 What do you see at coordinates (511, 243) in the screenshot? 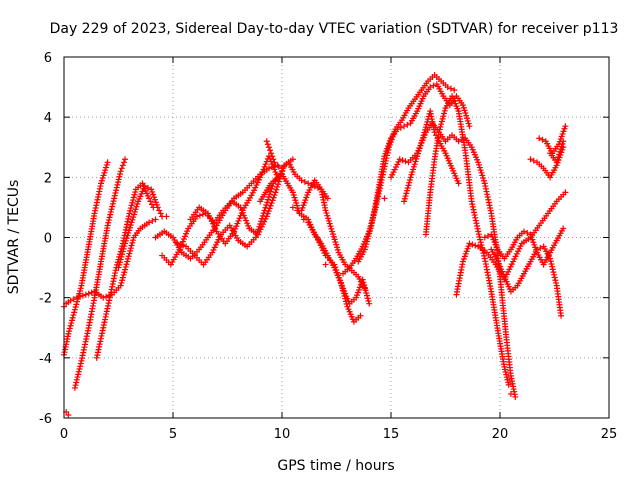
I see `series-arc19` at bounding box center [511, 243].